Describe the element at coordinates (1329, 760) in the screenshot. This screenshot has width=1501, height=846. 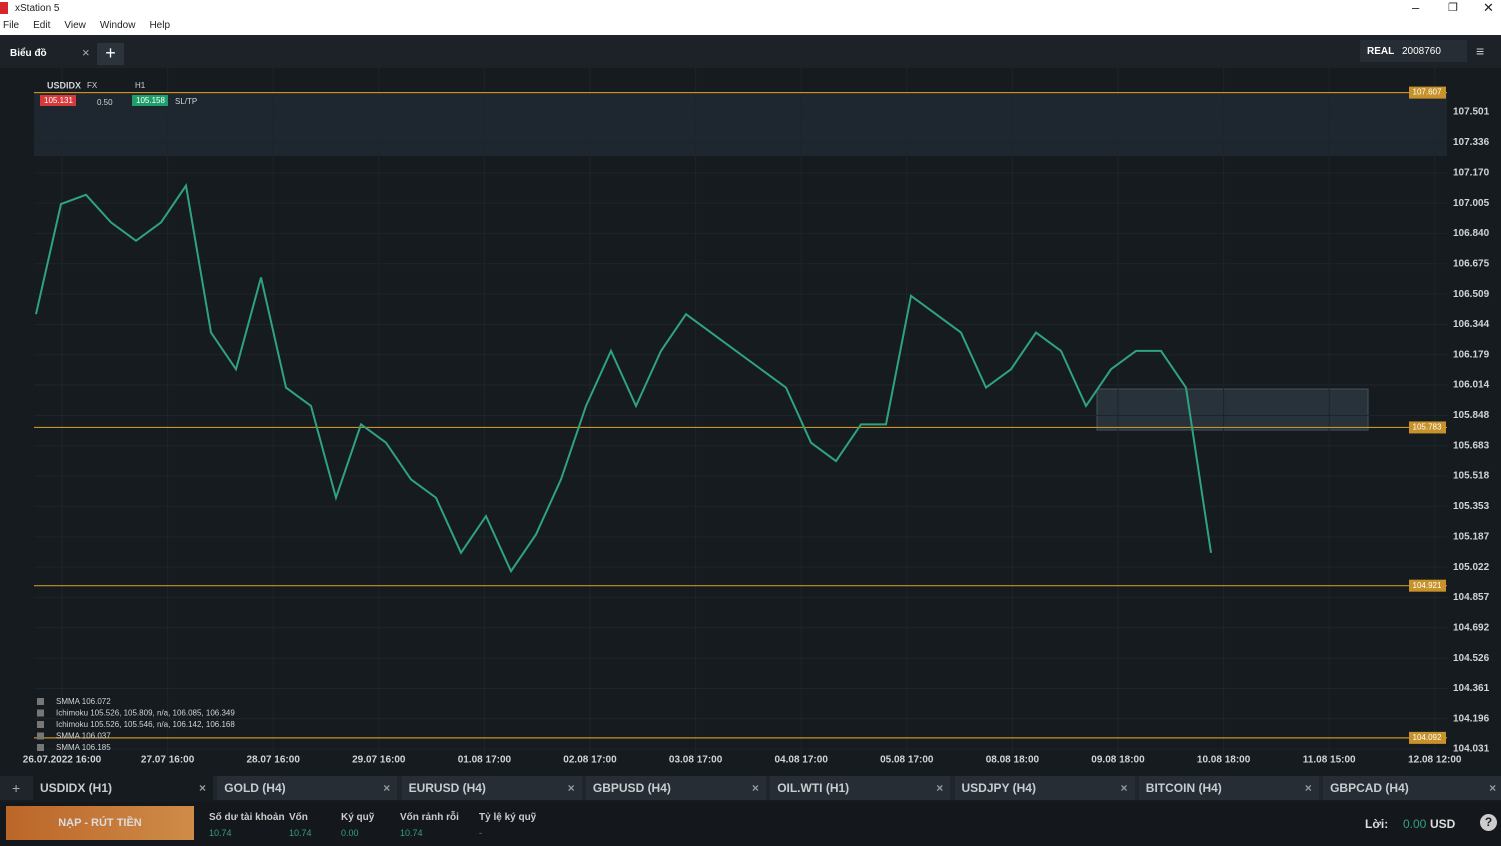
I see `x-tick-label: 11.08 15:00` at that location.